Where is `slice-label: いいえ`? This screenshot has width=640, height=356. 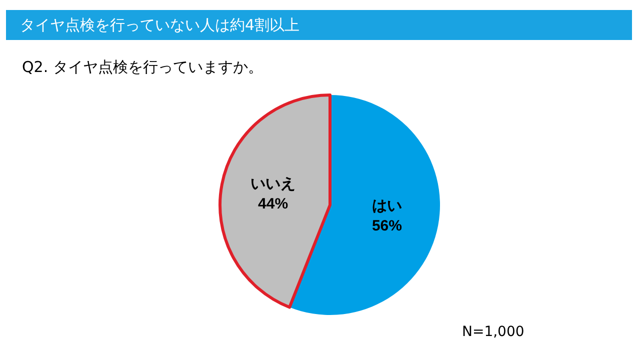
slice-label: いいえ is located at coordinates (273, 184).